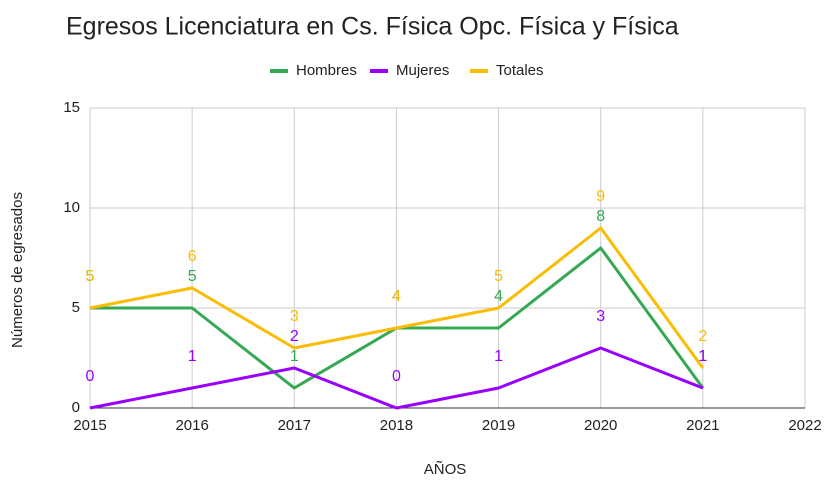 Image resolution: width=826 pixels, height=481 pixels. What do you see at coordinates (326, 70) in the screenshot?
I see `legend-label: Hombres` at bounding box center [326, 70].